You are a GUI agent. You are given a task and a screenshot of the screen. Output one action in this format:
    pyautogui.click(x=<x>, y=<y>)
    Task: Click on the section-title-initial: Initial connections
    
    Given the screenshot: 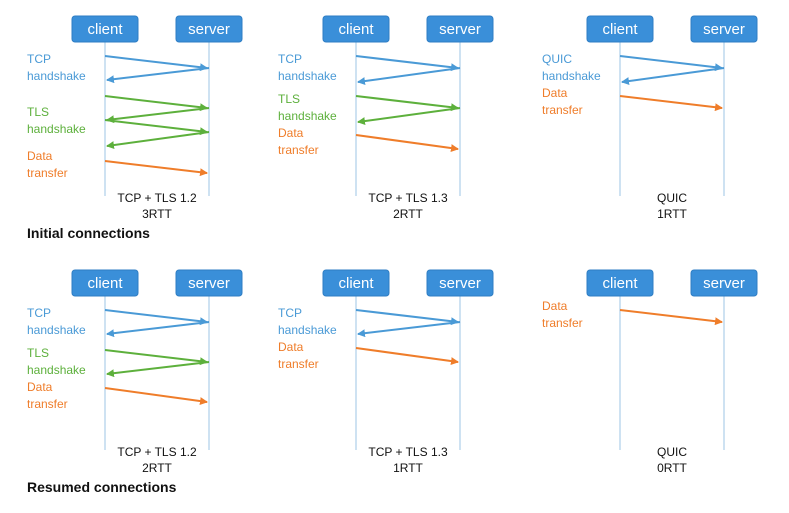 What is the action you would take?
    pyautogui.click(x=88, y=233)
    